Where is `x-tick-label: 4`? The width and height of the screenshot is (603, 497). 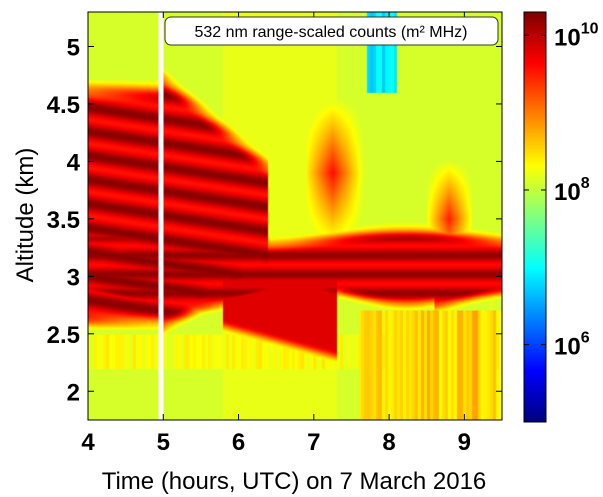 x-tick-label: 4 is located at coordinates (88, 442).